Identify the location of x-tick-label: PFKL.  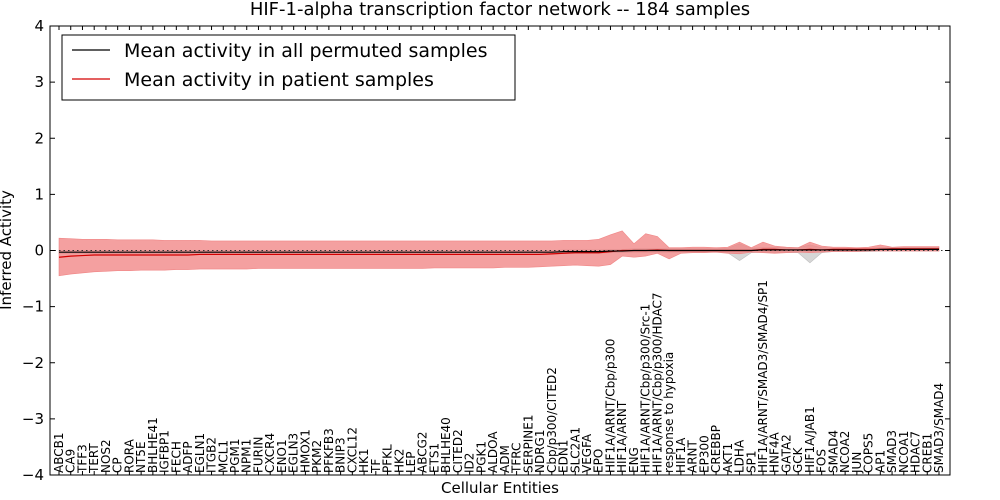
(388, 458).